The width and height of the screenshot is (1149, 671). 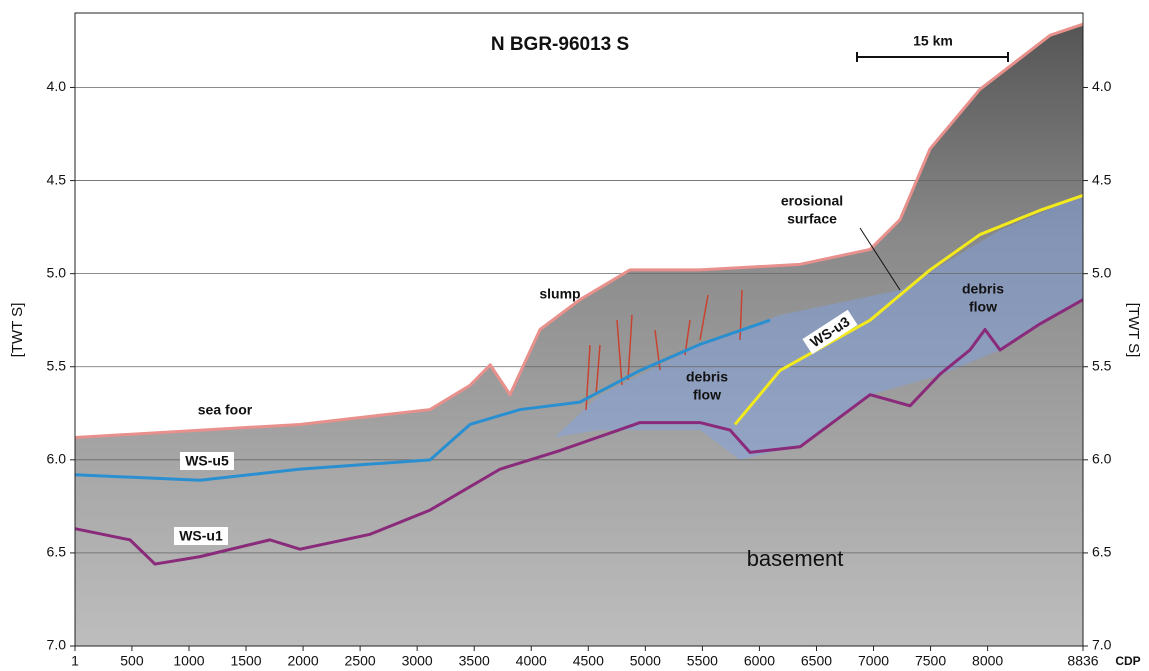 I want to click on annotation: surface, so click(x=812, y=219).